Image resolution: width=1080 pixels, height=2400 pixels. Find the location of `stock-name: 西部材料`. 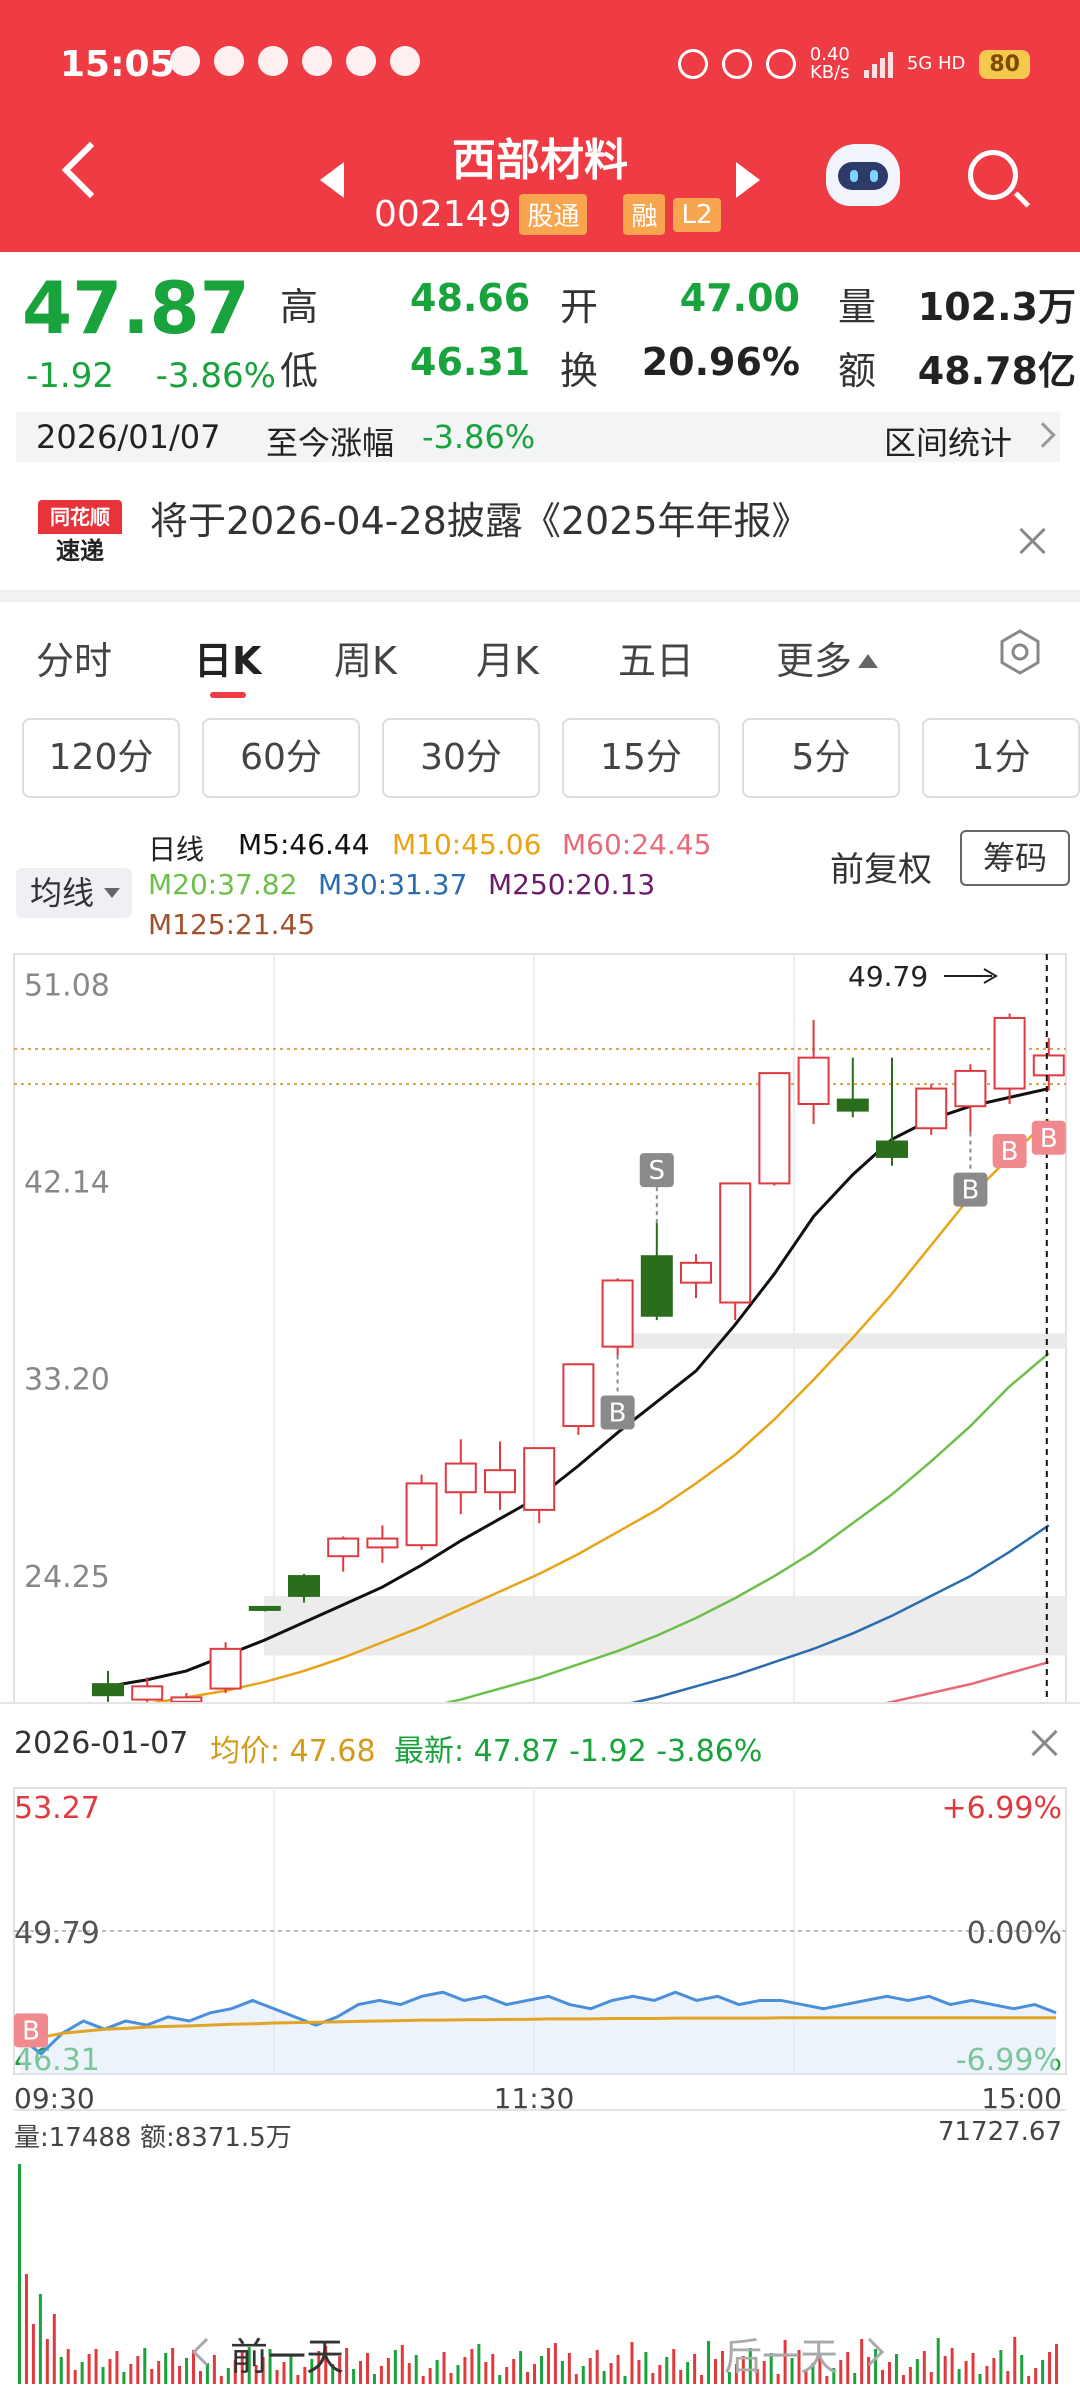

stock-name: 西部材料 is located at coordinates (540, 160).